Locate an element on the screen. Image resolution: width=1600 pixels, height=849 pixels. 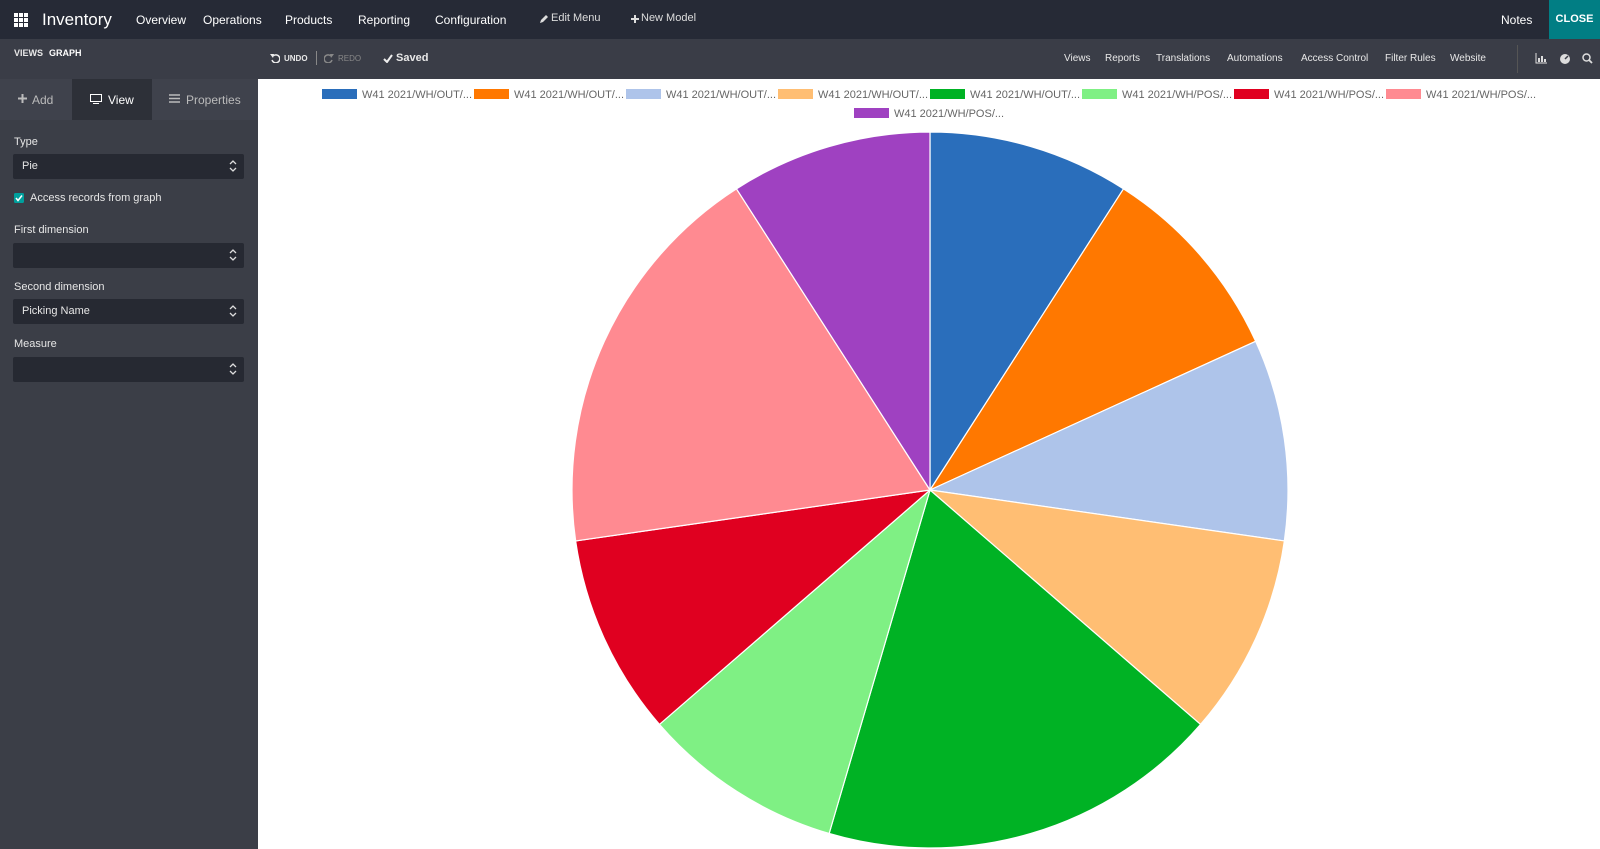
select-value: Picking Name is located at coordinates (56, 311).